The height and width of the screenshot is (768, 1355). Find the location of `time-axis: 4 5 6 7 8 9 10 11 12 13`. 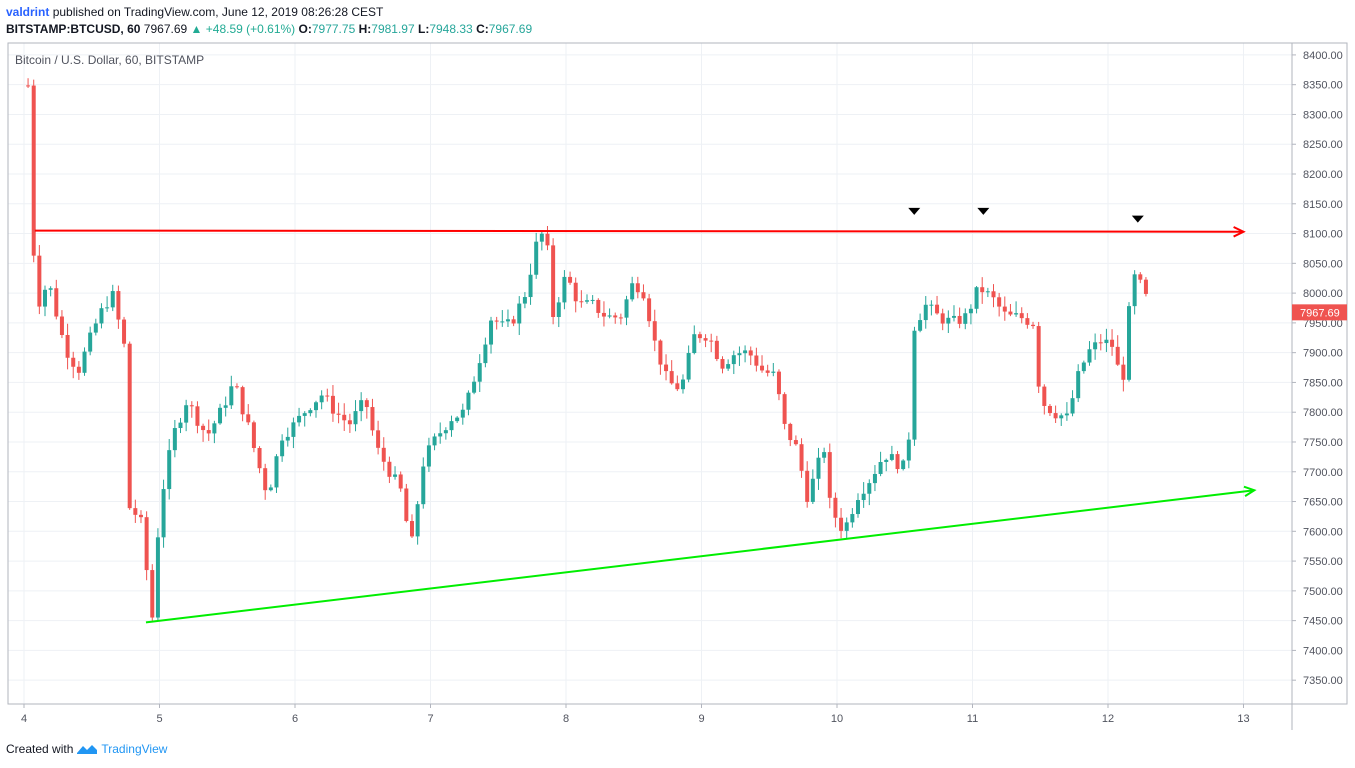

time-axis: 4 5 6 7 8 9 10 11 12 13 is located at coordinates (635, 714).